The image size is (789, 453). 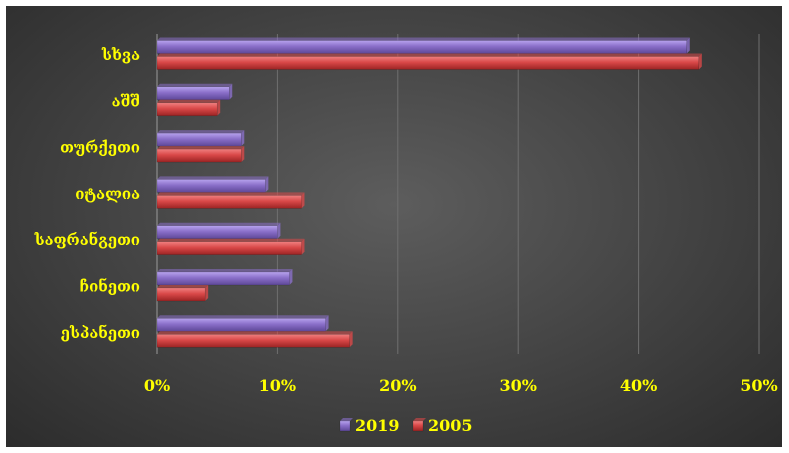 I want to click on legend-label: 2005, so click(x=450, y=425).